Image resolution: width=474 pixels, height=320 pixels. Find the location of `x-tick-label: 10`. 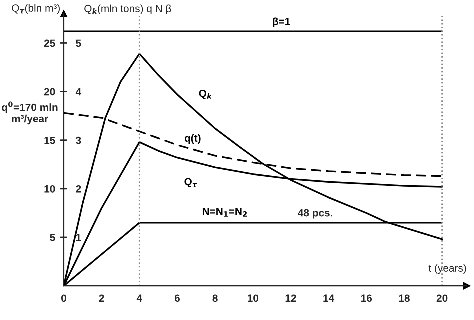

x-tick-label: 10 is located at coordinates (253, 298).